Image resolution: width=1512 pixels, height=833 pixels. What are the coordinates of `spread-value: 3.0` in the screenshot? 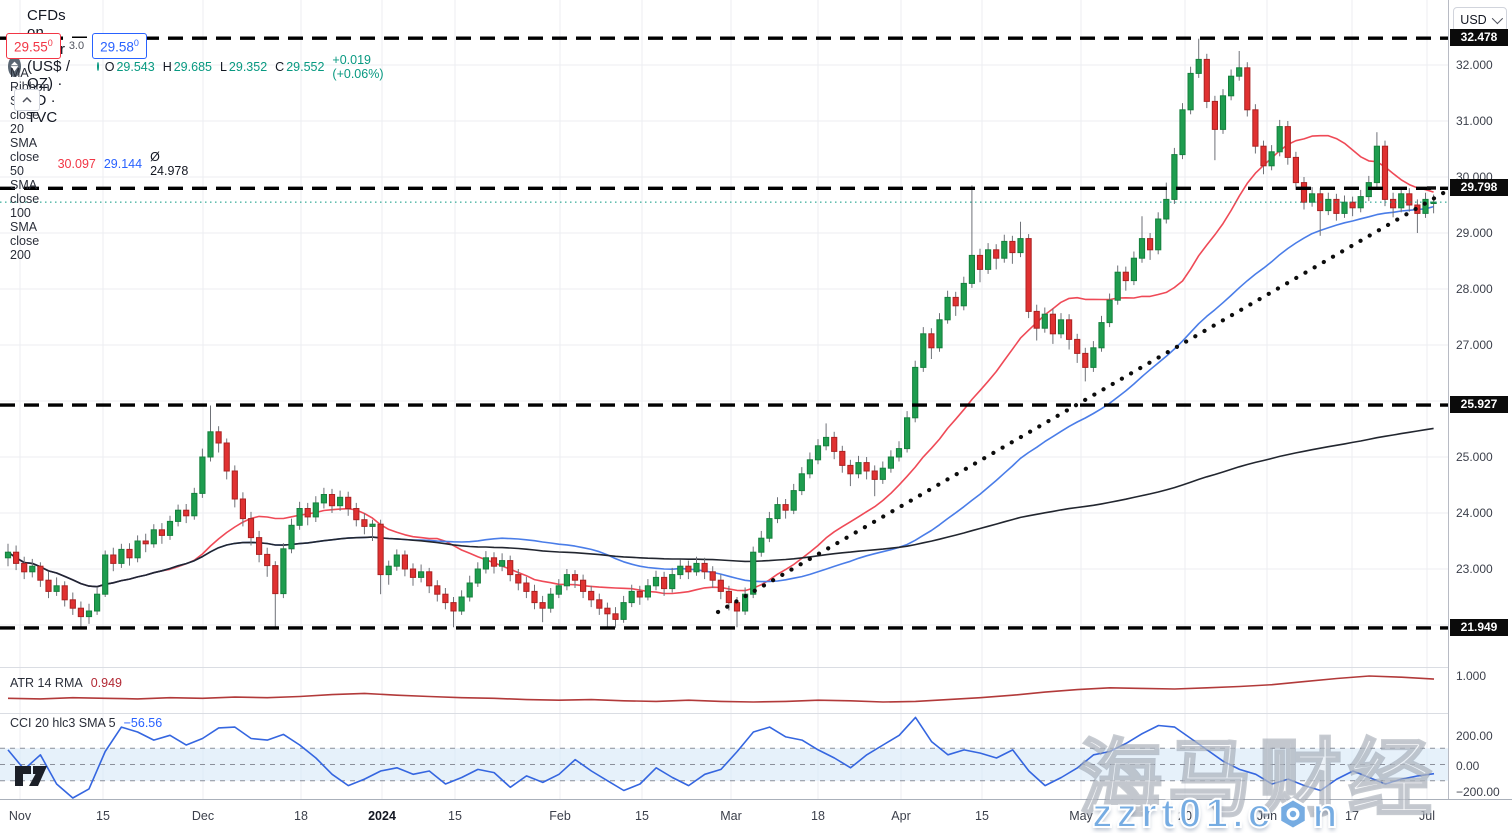 It's located at (76, 45).